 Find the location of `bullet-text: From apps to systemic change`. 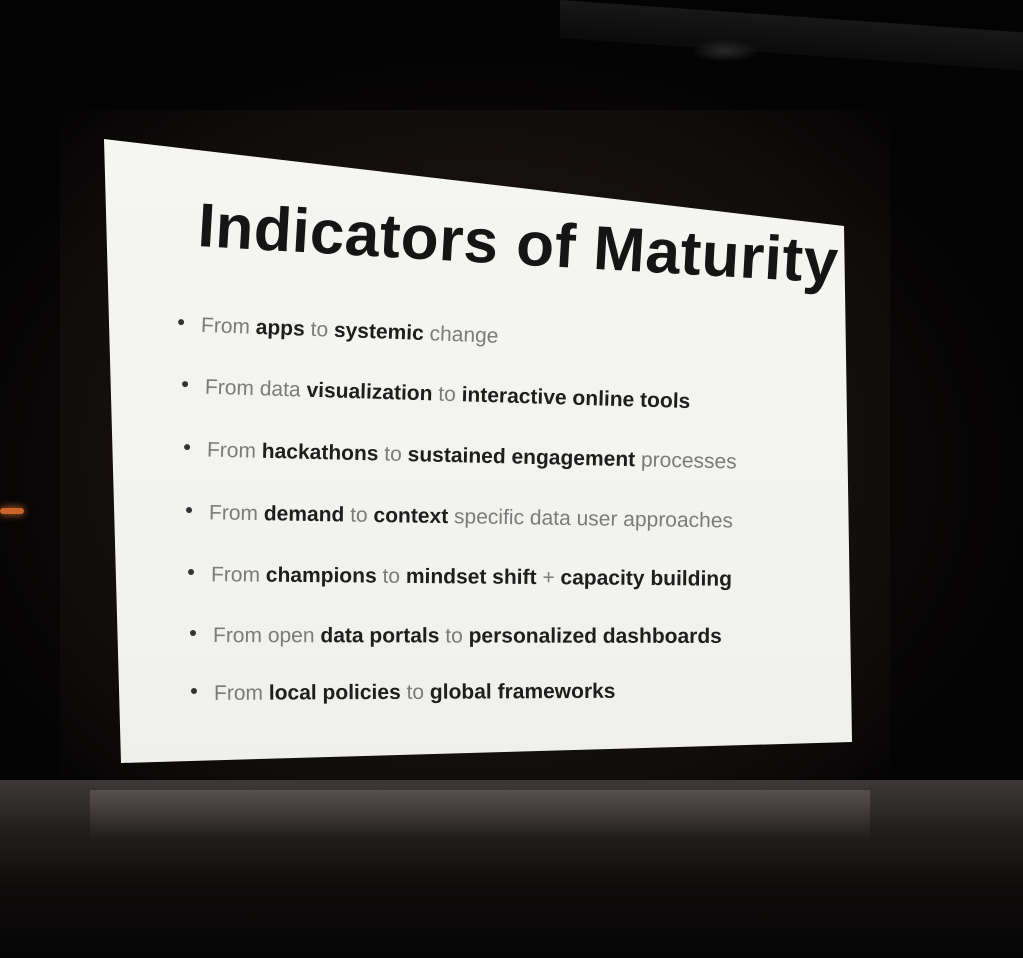

bullet-text: From apps to systemic change is located at coordinates (350, 331).